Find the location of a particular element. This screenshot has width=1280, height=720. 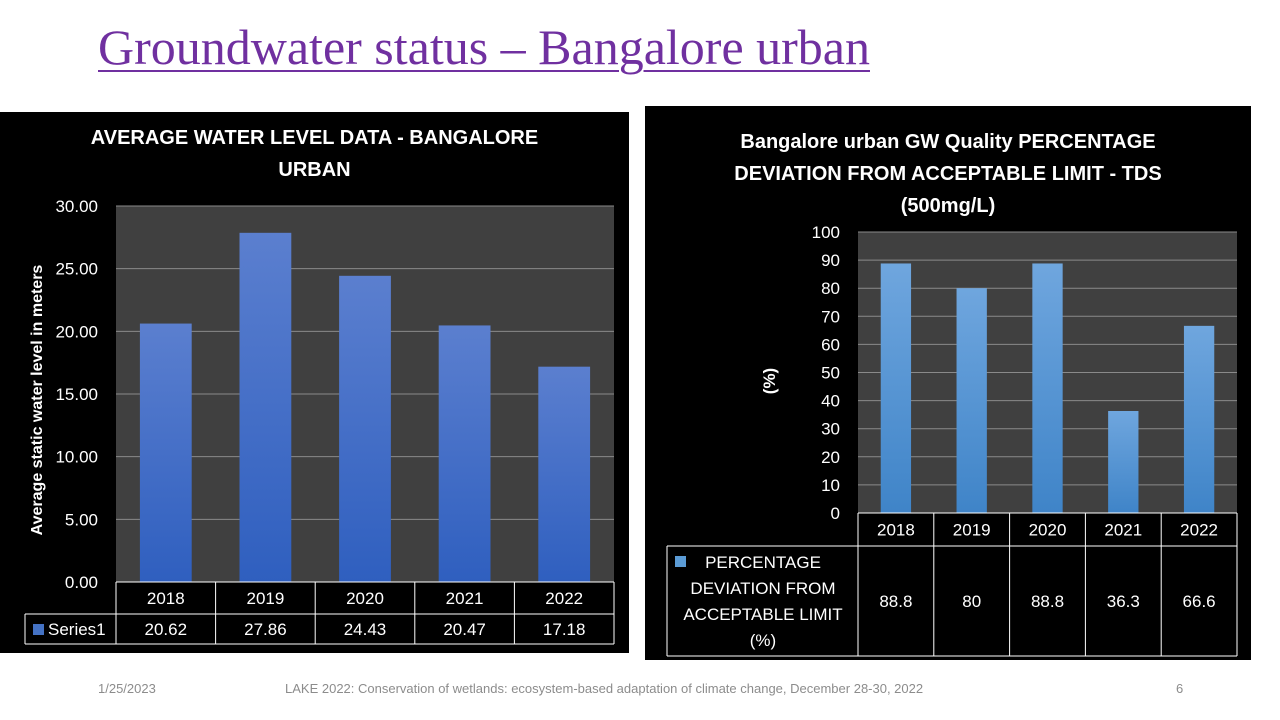

chart-title-line-1: AVERAGE WATER LEVEL DATA - BANGALORE is located at coordinates (314, 138).